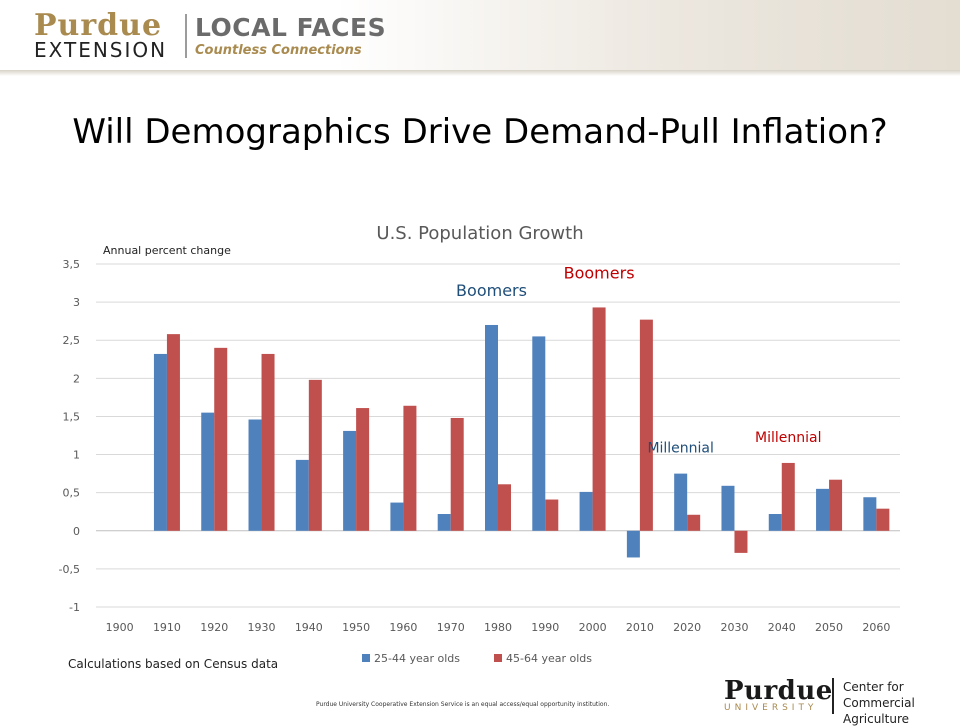 This screenshot has width=960, height=727. What do you see at coordinates (480, 73) in the screenshot?
I see `header-shadow` at bounding box center [480, 73].